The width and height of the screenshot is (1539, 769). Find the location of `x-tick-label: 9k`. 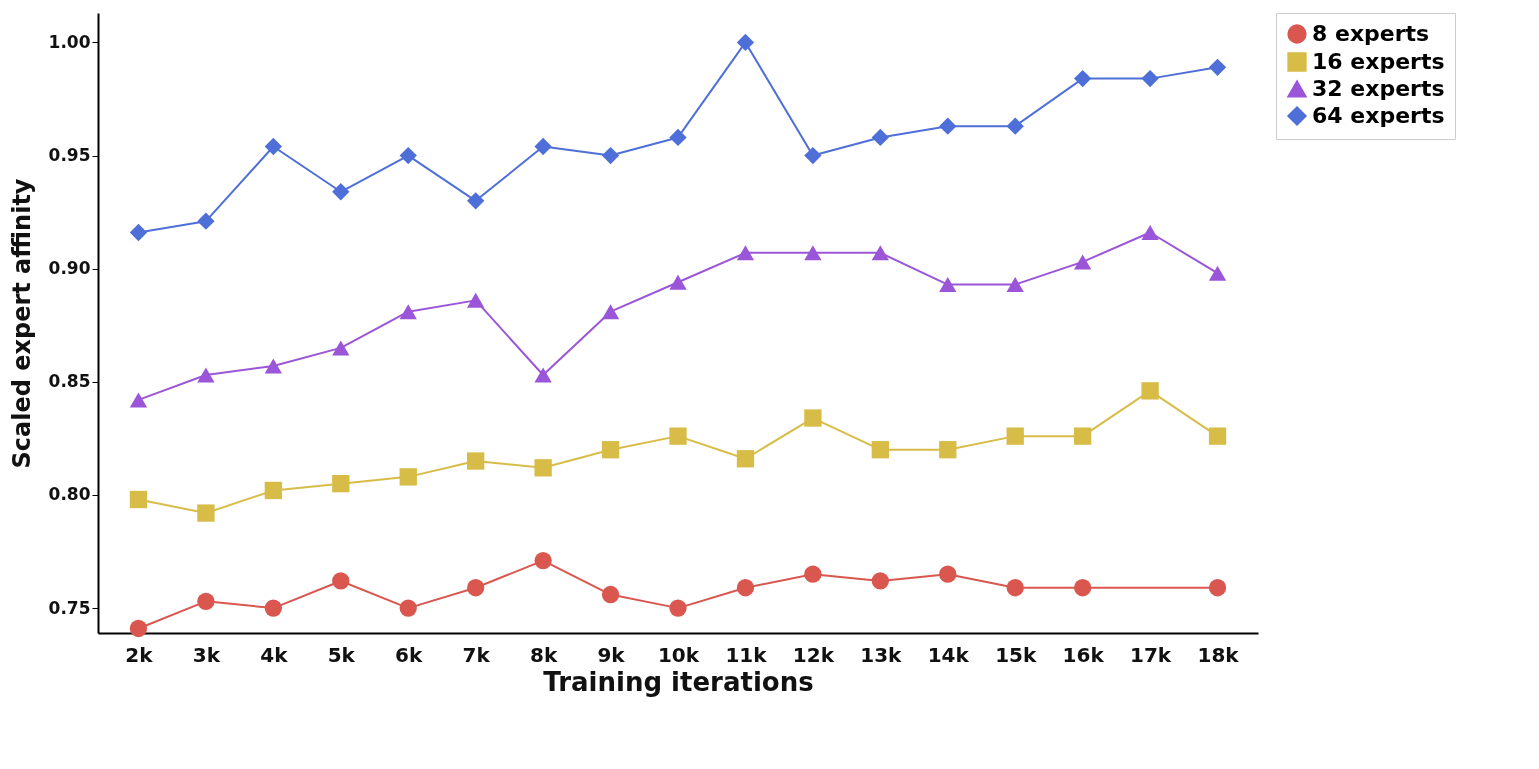

x-tick-label: 9k is located at coordinates (611, 654).